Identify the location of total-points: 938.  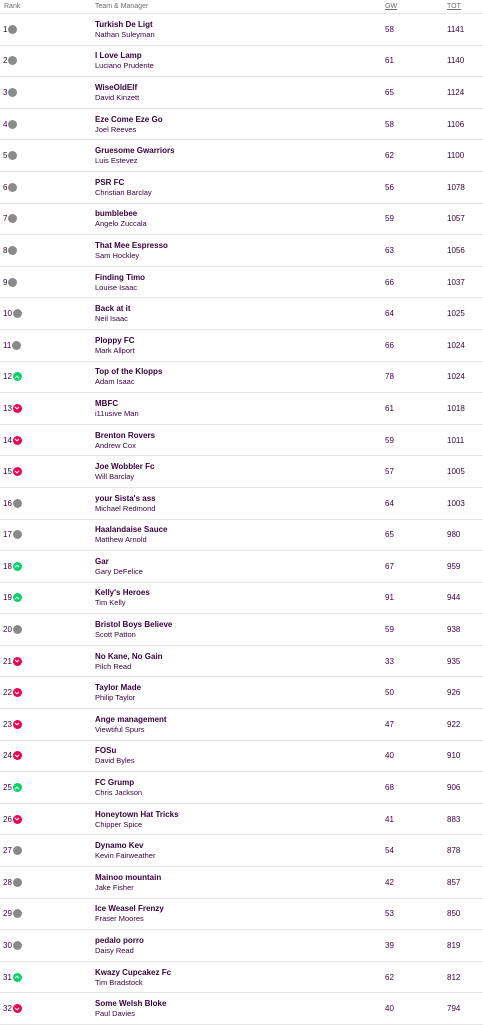
(454, 630).